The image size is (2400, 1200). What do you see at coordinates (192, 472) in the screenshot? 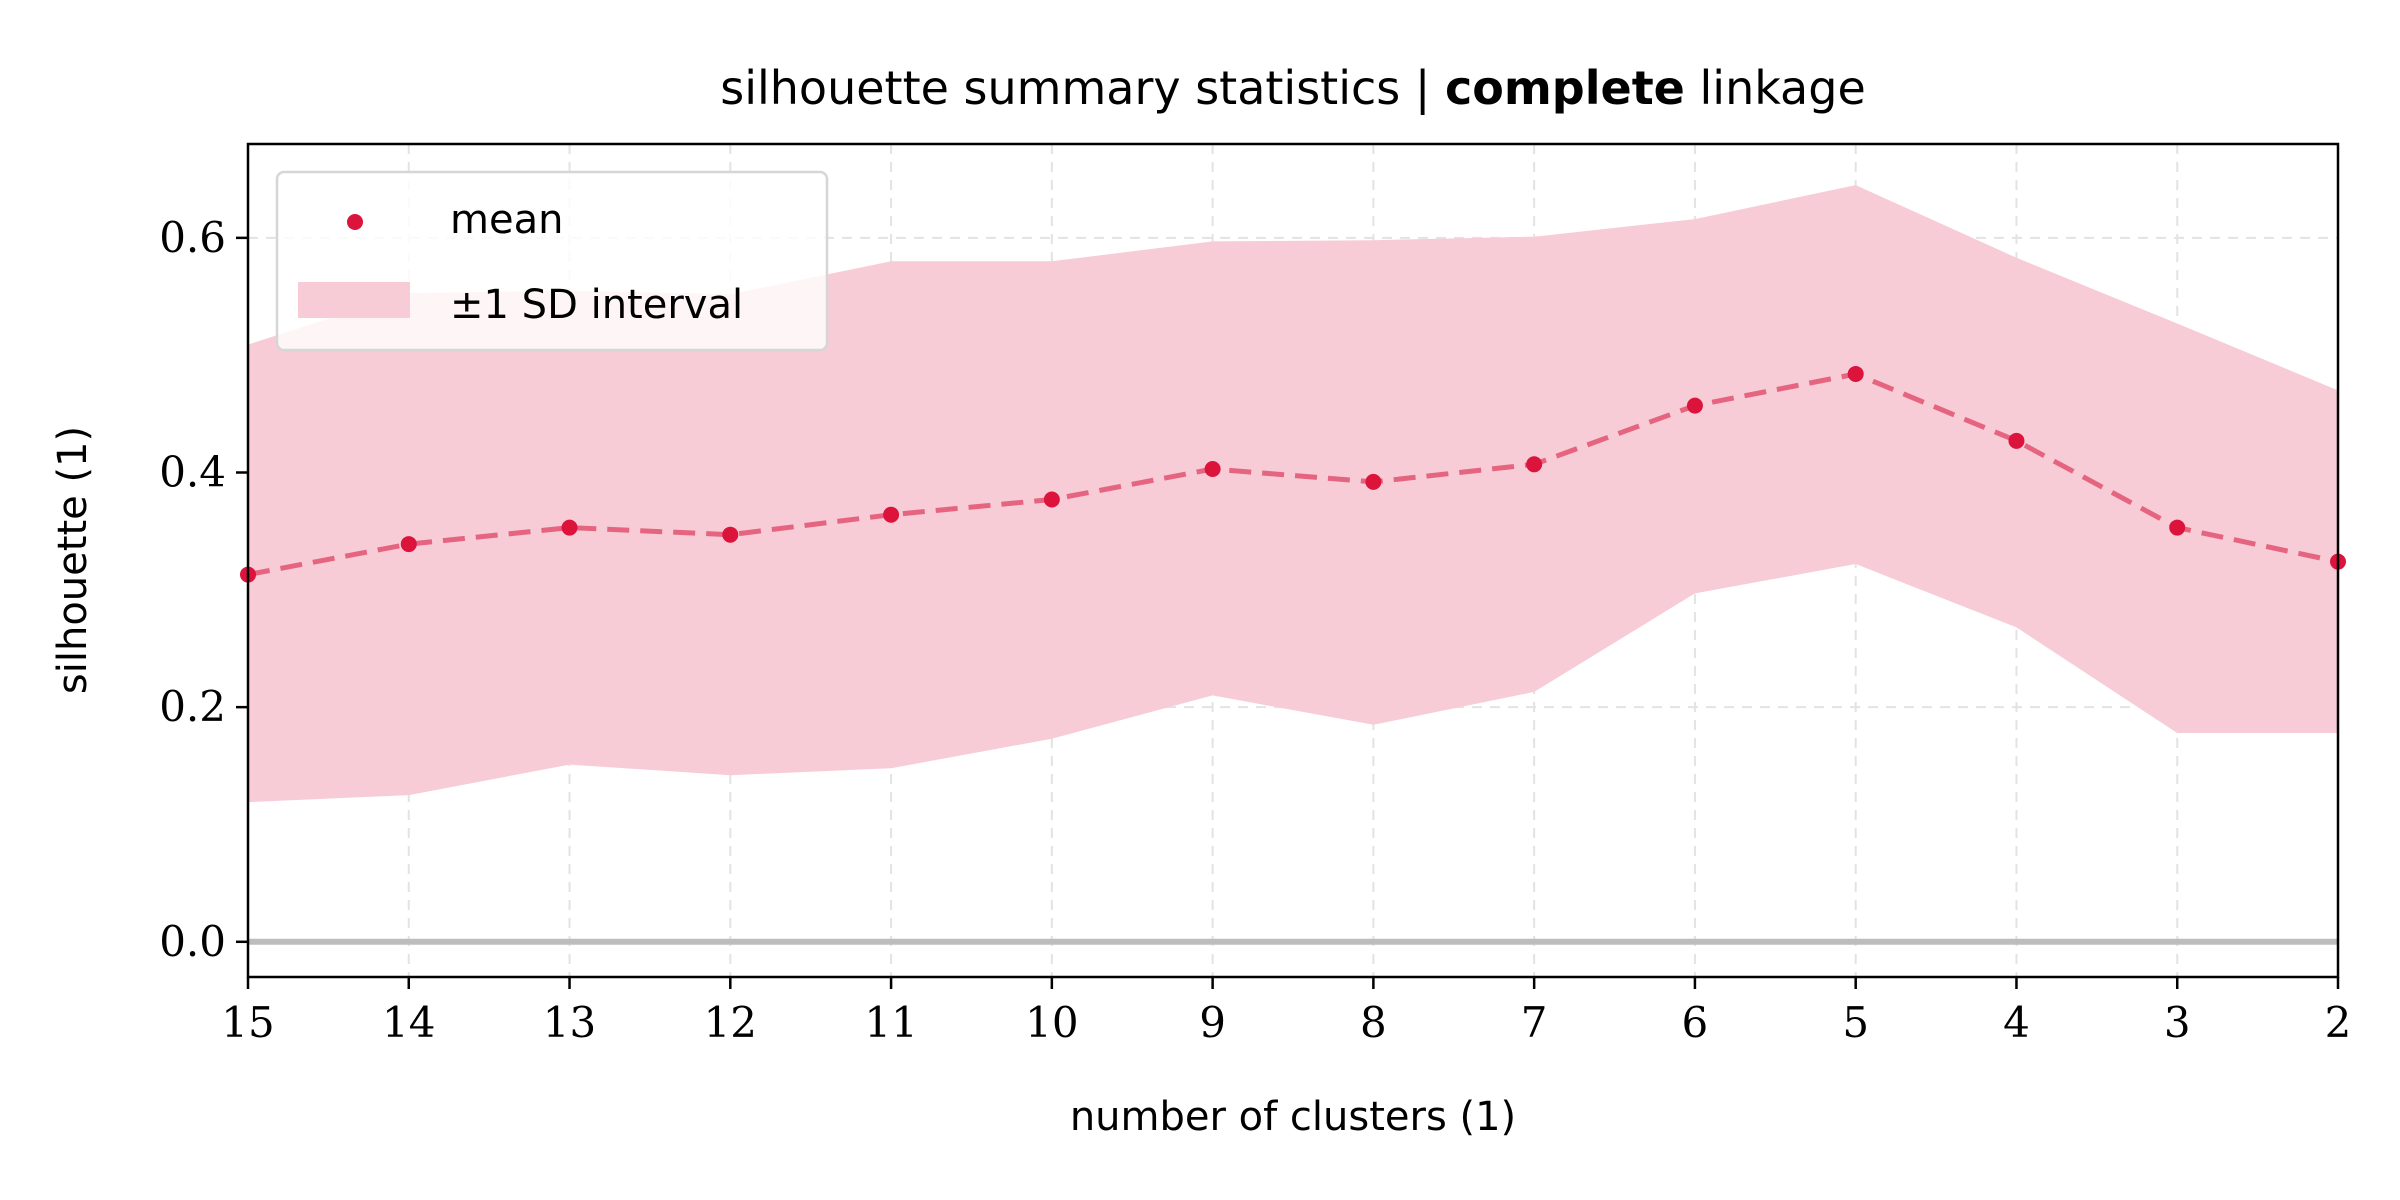
I see `y-tick-label: 0.4` at bounding box center [192, 472].